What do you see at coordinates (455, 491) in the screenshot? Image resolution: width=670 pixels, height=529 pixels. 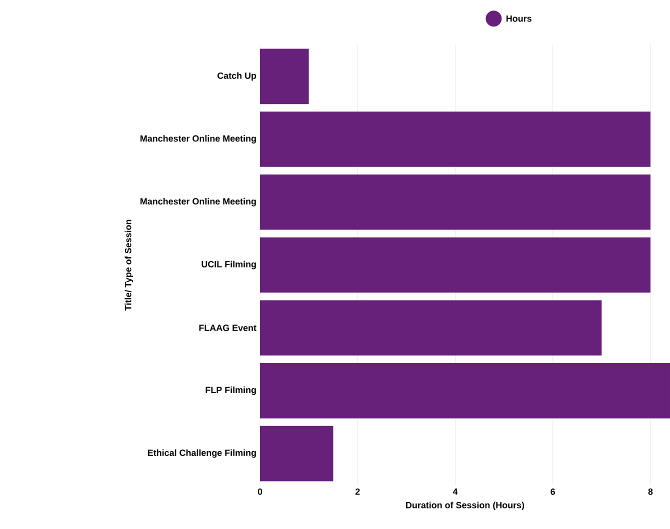 I see `x-tick-label: 4` at bounding box center [455, 491].